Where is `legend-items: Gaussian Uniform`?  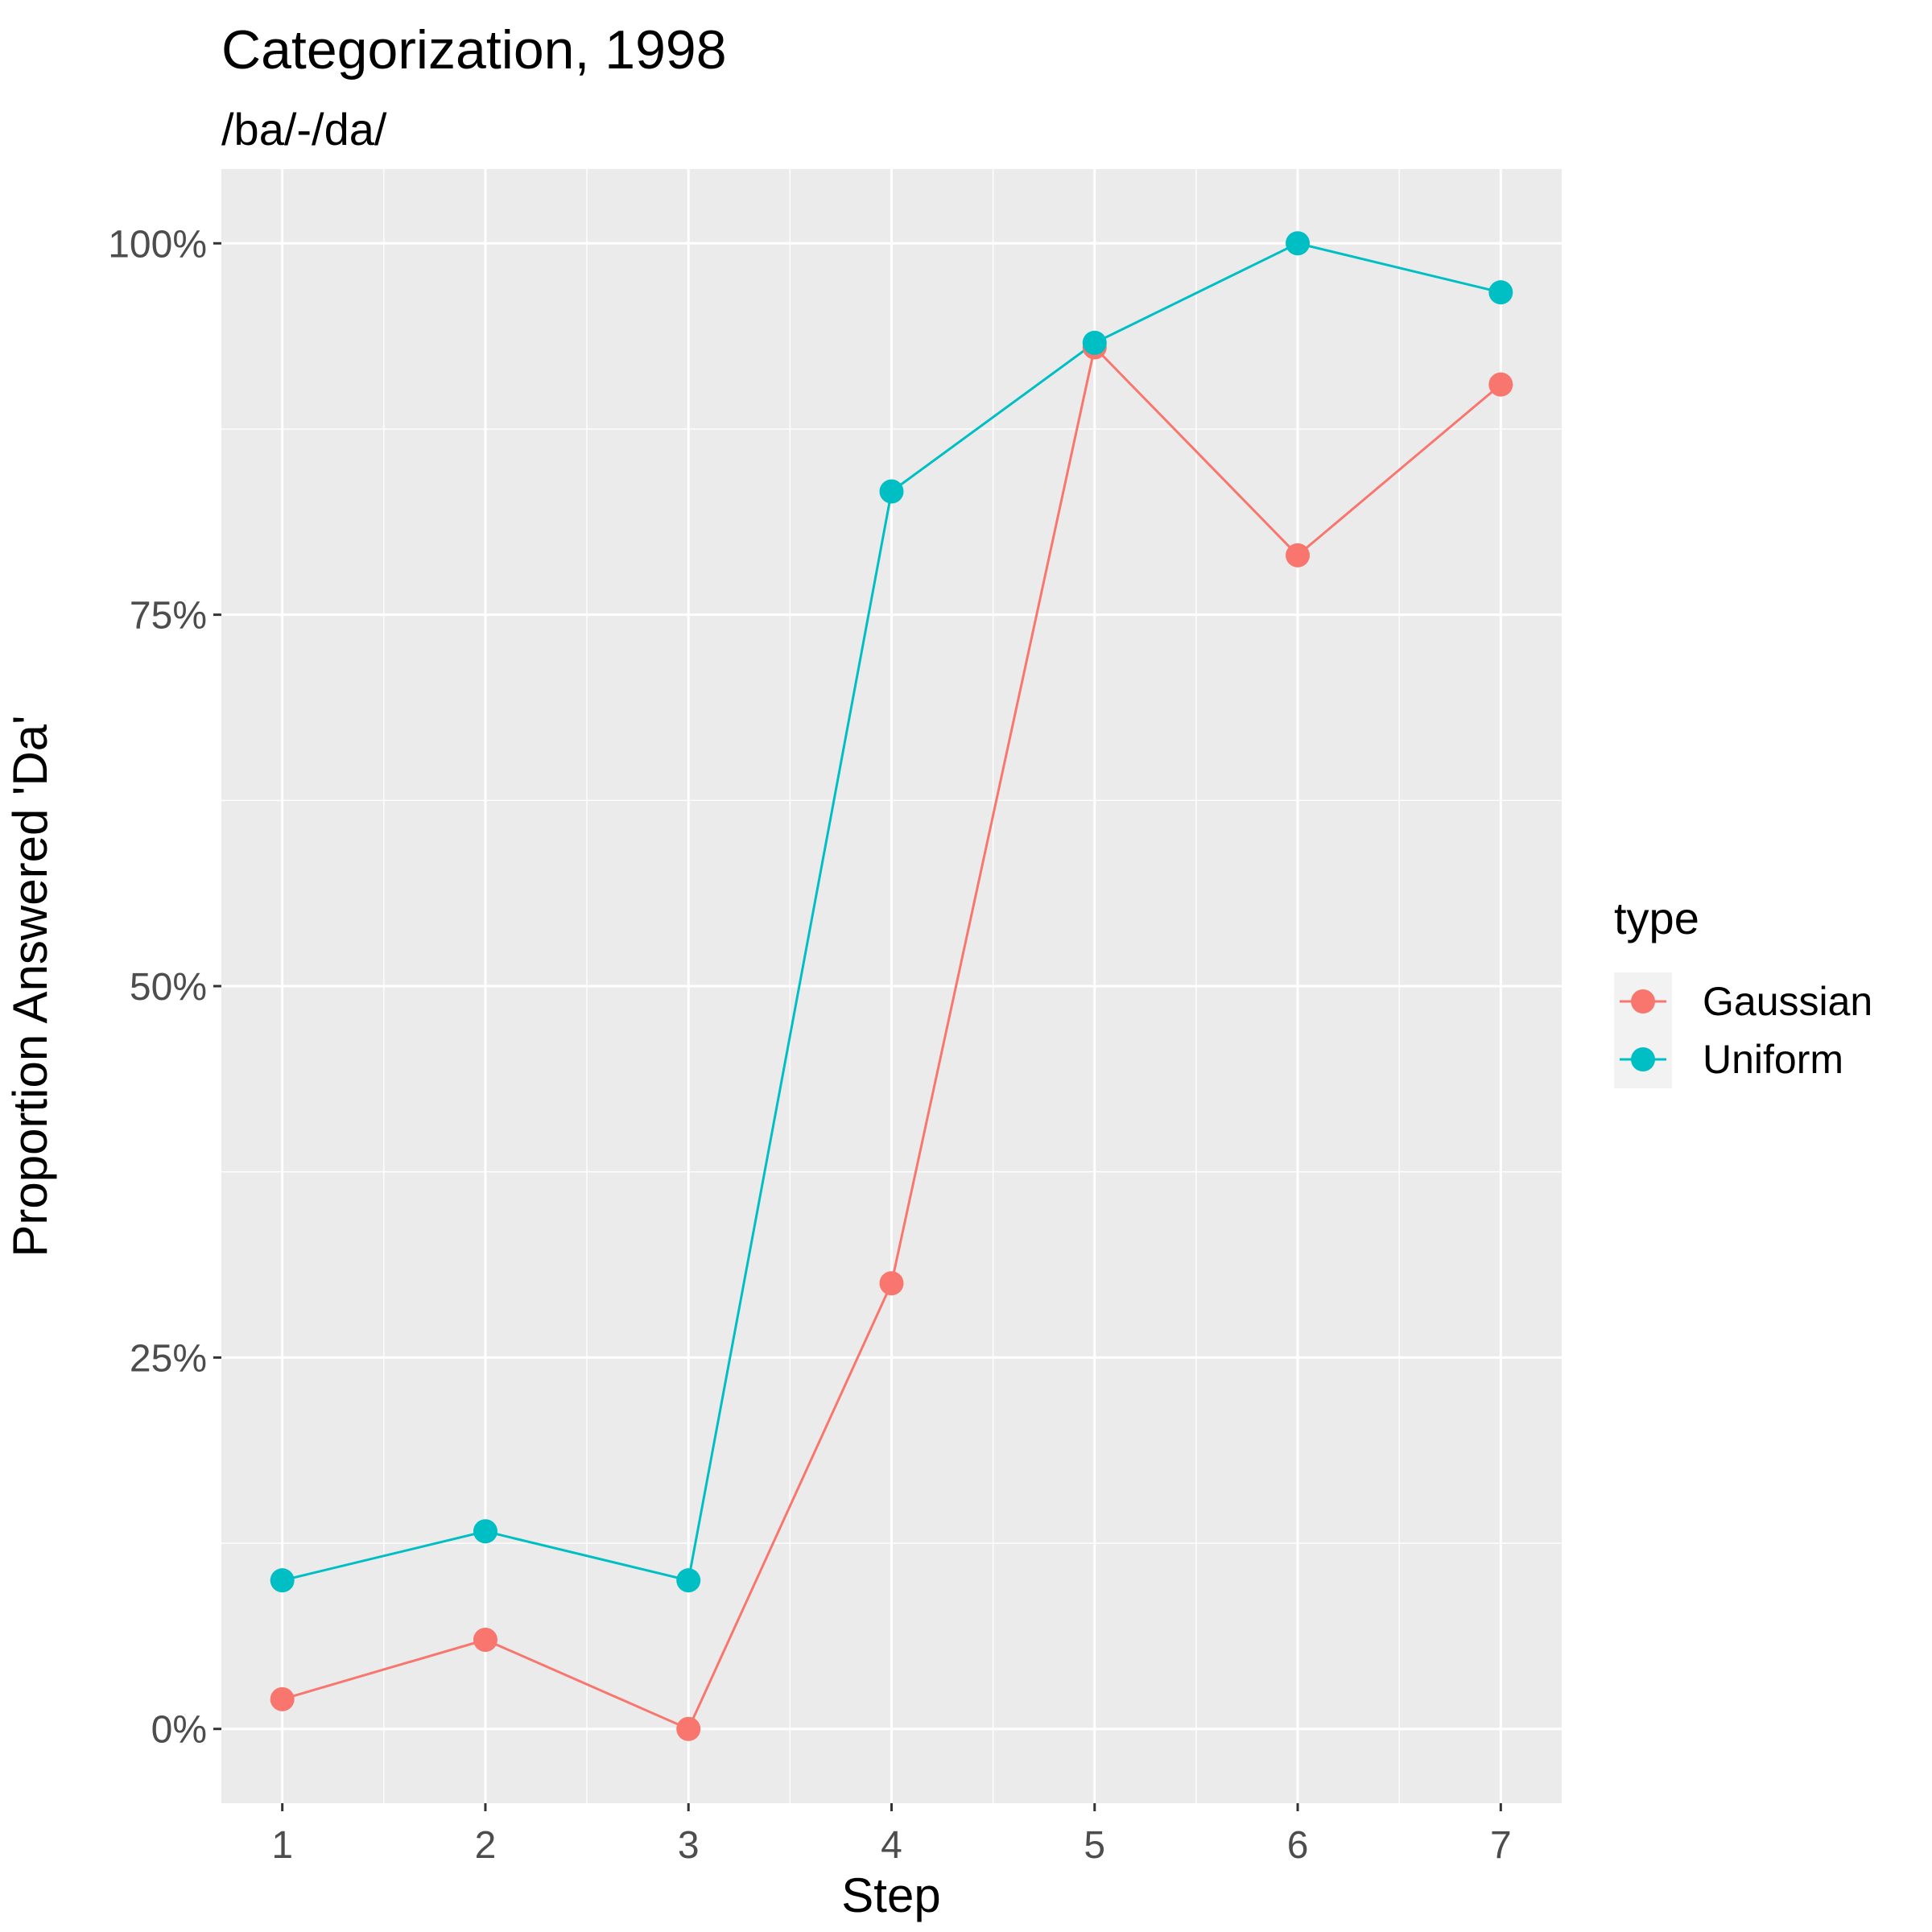
legend-items: Gaussian Uniform is located at coordinates (1743, 1030).